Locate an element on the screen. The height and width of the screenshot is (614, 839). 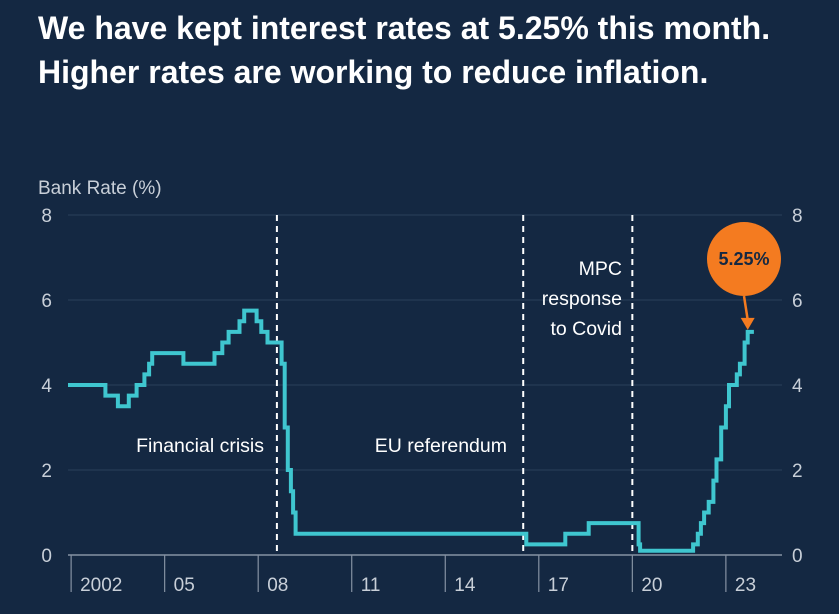
callout-arrow-line is located at coordinates (745, 308).